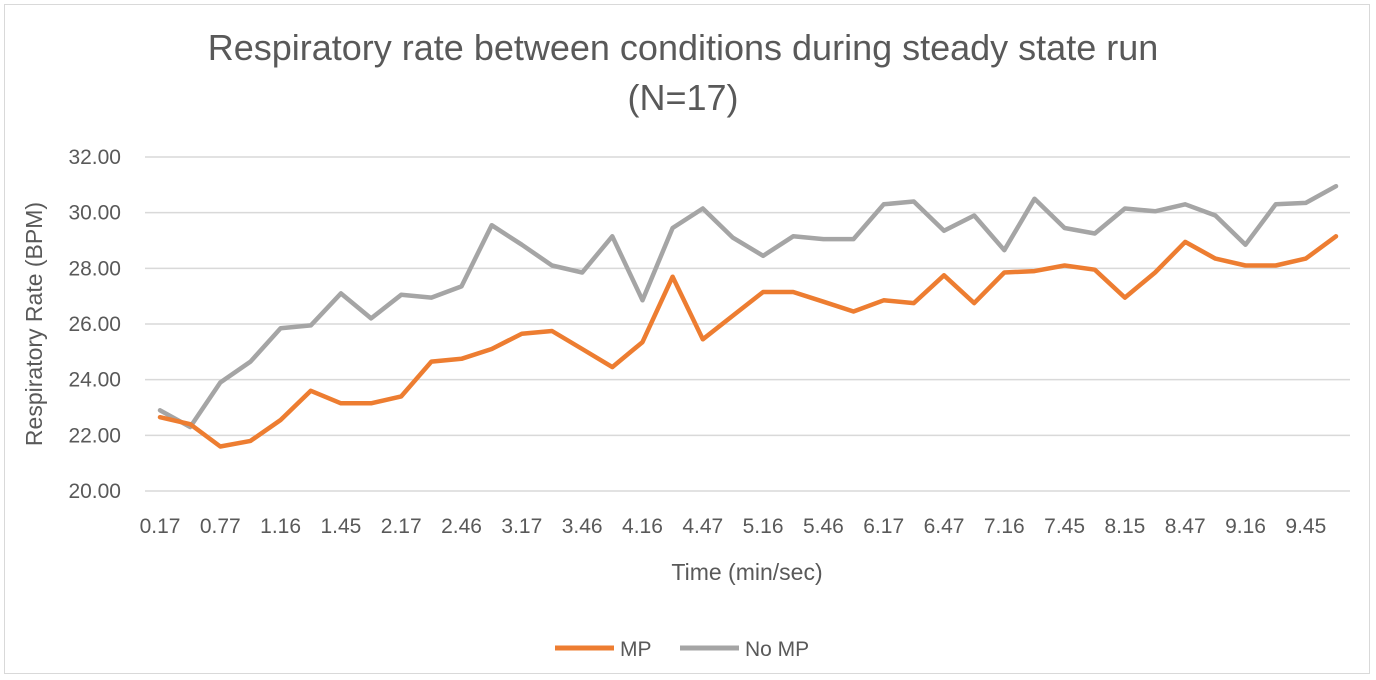 The height and width of the screenshot is (680, 1376). I want to click on x-tick-label: 0.17, so click(160, 526).